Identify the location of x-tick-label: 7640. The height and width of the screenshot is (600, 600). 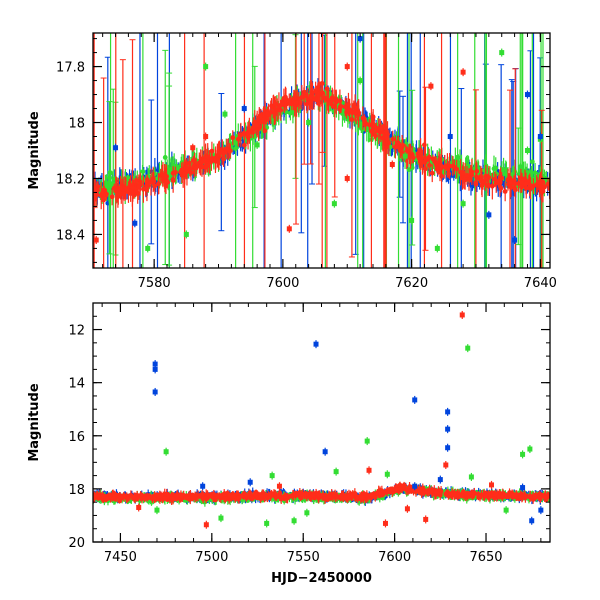
(540, 283).